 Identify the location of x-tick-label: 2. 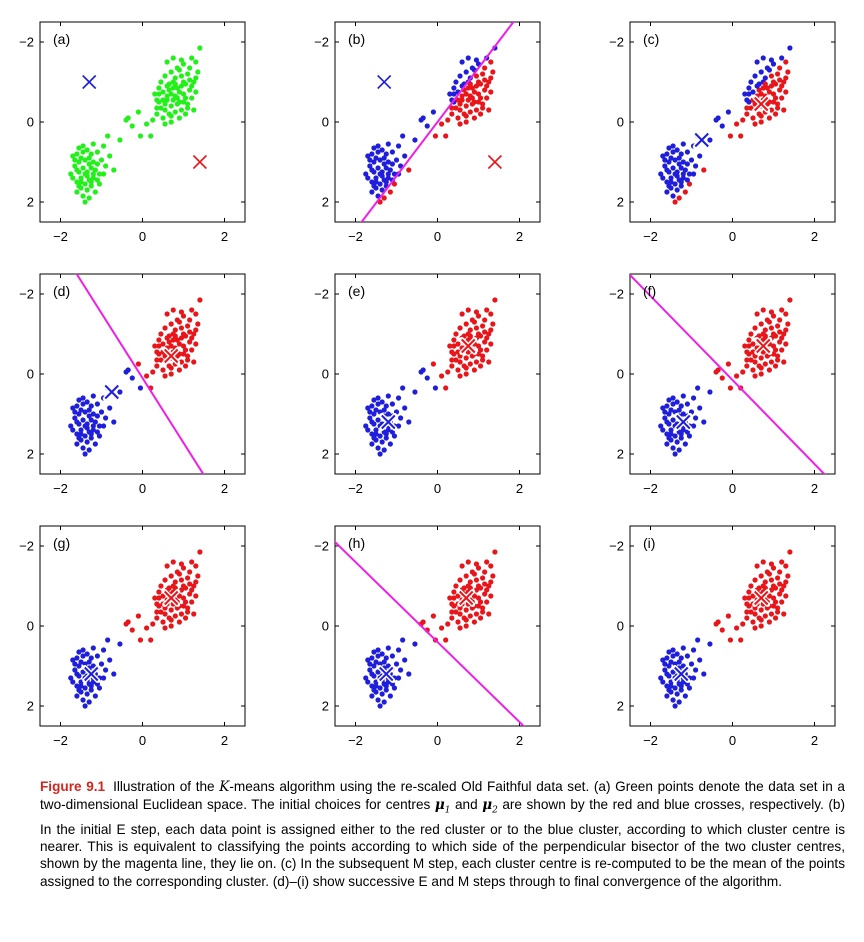
(814, 740).